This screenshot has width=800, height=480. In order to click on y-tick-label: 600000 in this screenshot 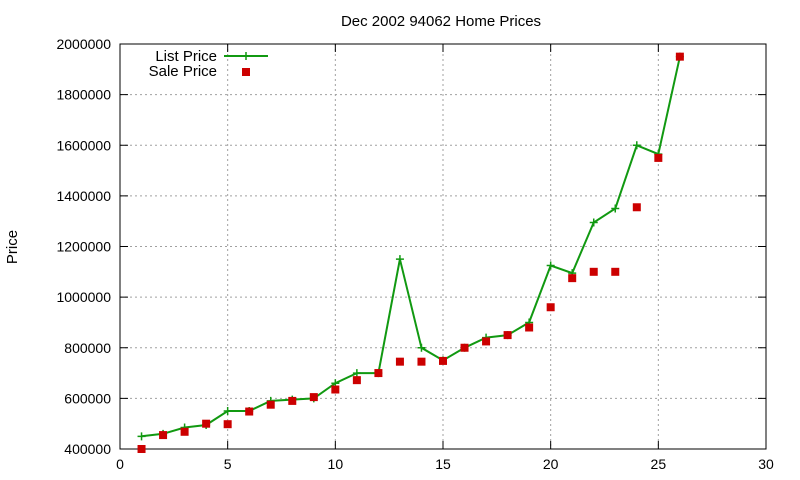, I will do `click(87, 398)`.